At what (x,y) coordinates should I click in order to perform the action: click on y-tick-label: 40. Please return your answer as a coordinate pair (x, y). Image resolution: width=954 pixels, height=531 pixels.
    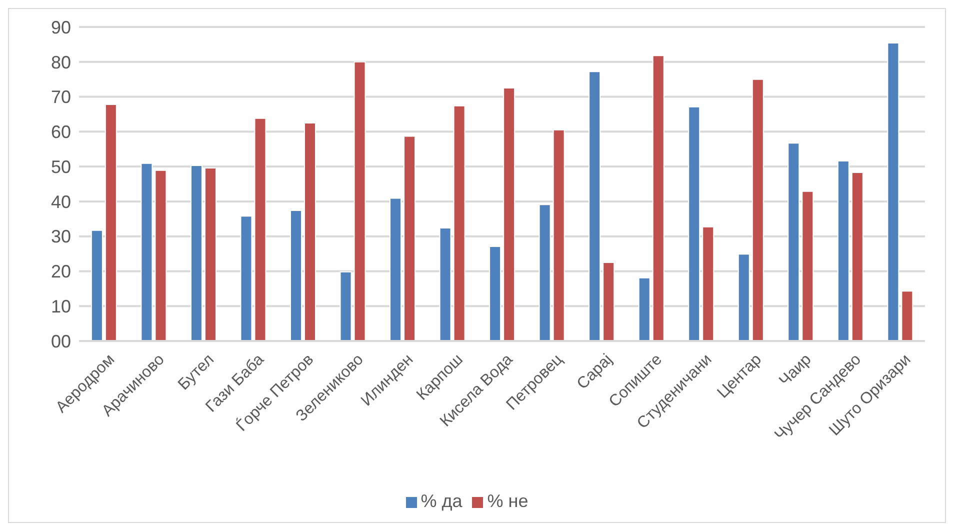
    Looking at the image, I should click on (60, 202).